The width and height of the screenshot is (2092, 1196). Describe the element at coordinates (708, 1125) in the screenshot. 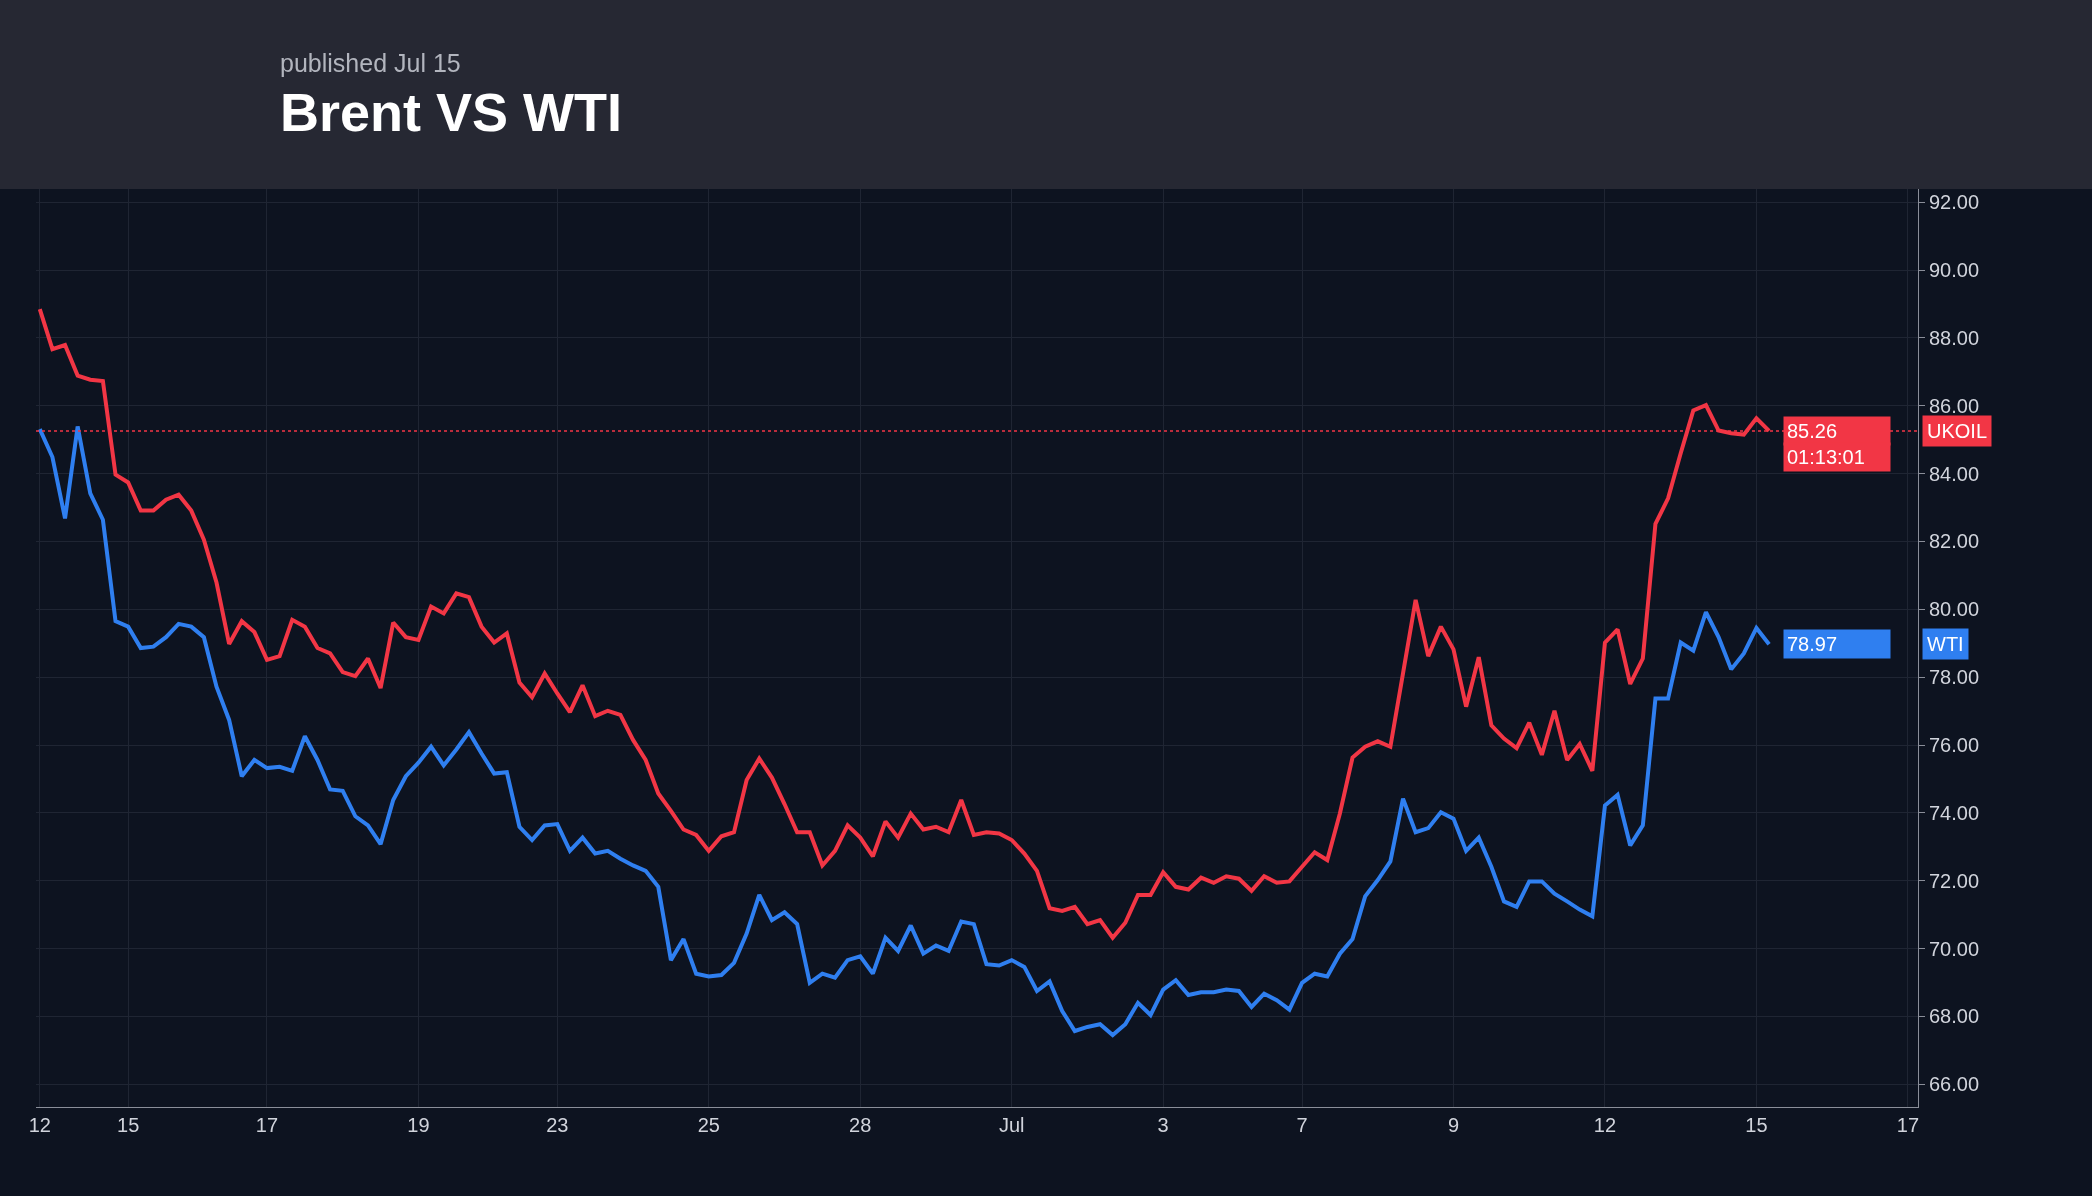

I see `x-tick-label: 25` at that location.